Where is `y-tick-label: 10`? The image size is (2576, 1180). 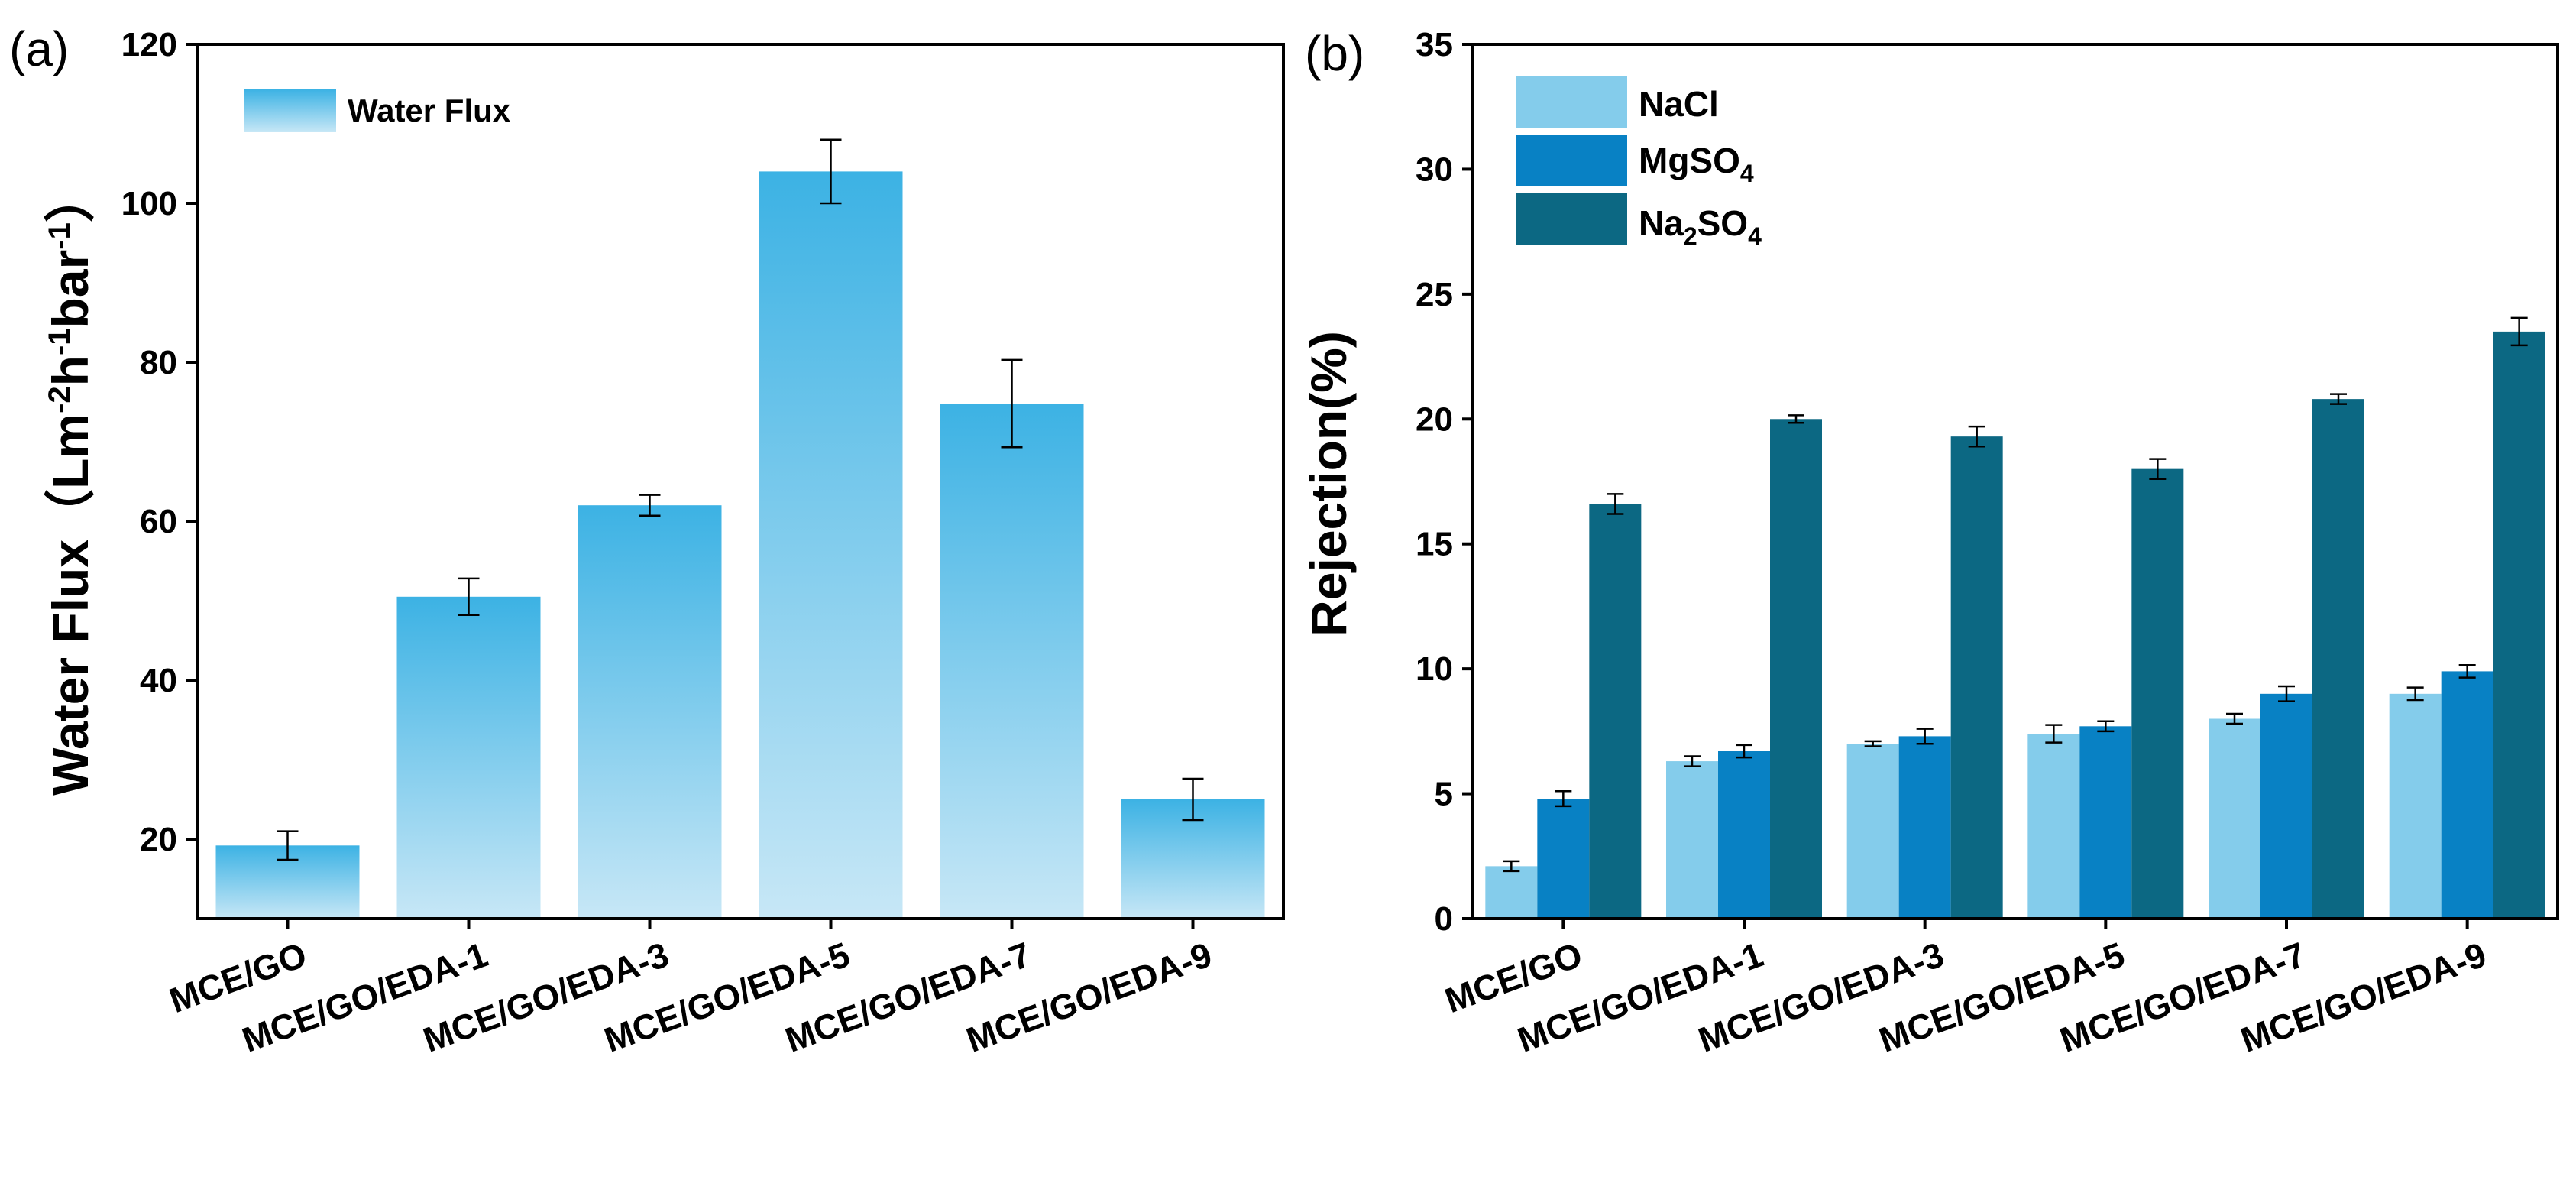
y-tick-label: 10 is located at coordinates (1434, 669).